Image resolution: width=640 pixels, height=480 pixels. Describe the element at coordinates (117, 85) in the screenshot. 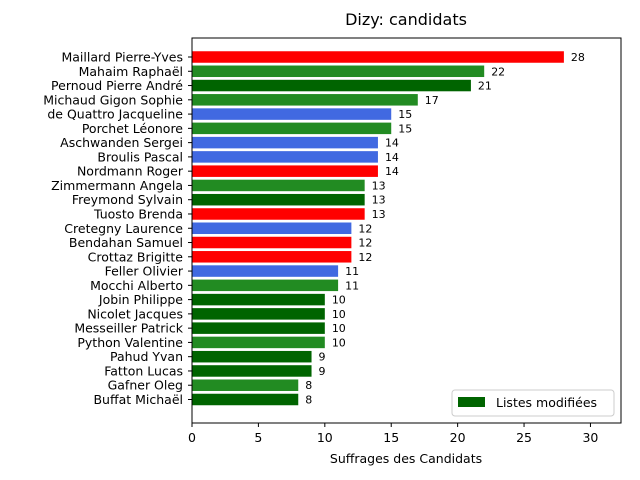

I see `category-label: Pernoud Pierre André` at that location.